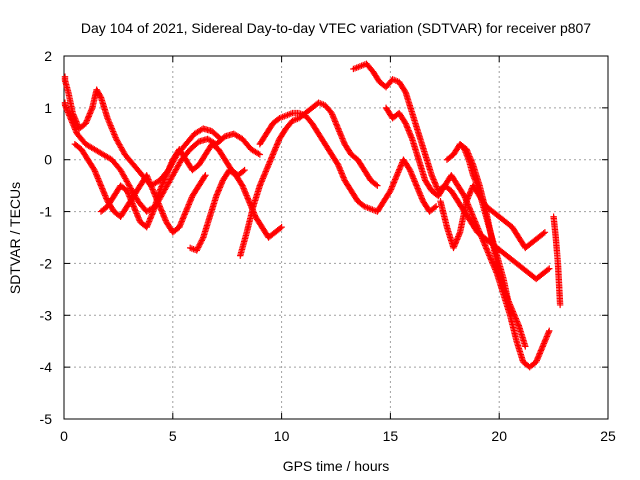 The width and height of the screenshot is (640, 480). What do you see at coordinates (140, 188) in the screenshot?
I see `series-track-c` at bounding box center [140, 188].